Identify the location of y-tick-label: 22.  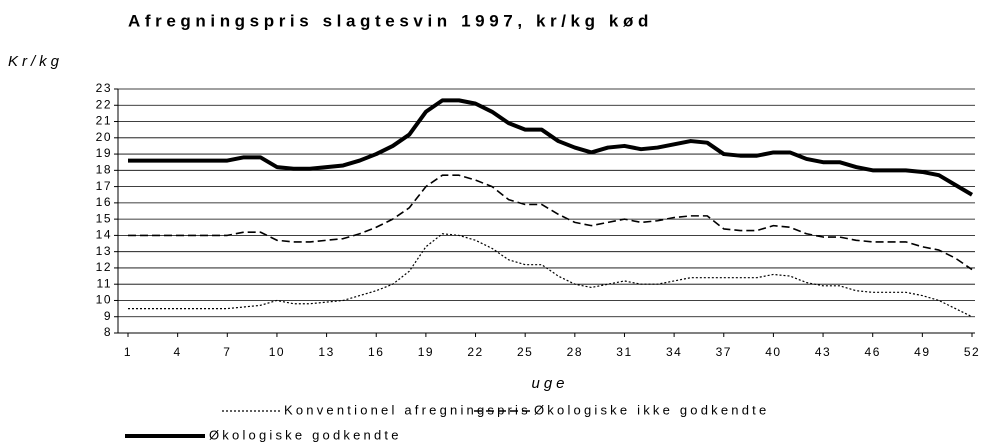
(104, 104).